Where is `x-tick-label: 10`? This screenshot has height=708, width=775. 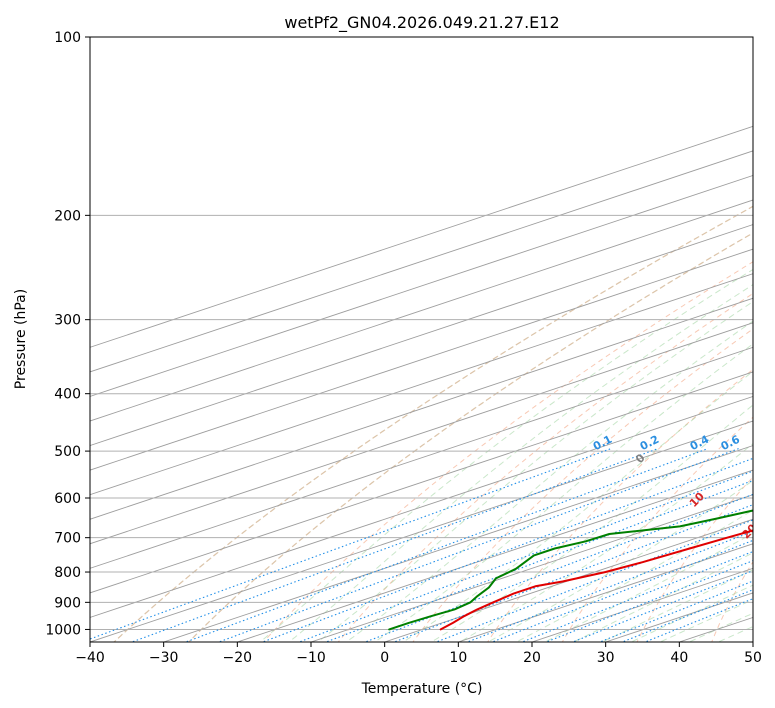 x-tick-label: 10 is located at coordinates (458, 658).